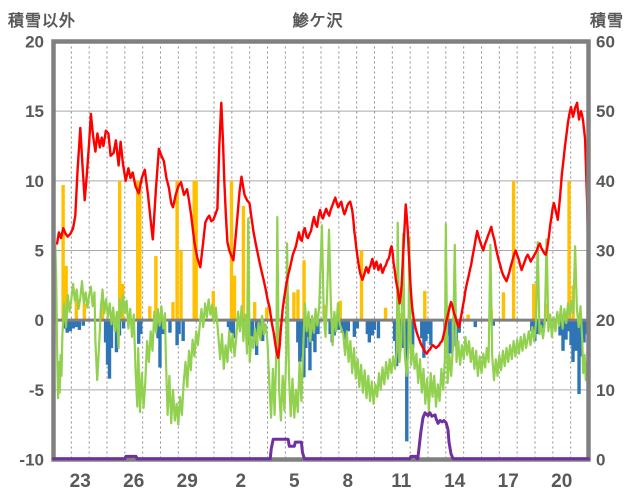  Describe the element at coordinates (561, 481) in the screenshot. I see `x-axis-tick-label: 20` at that location.